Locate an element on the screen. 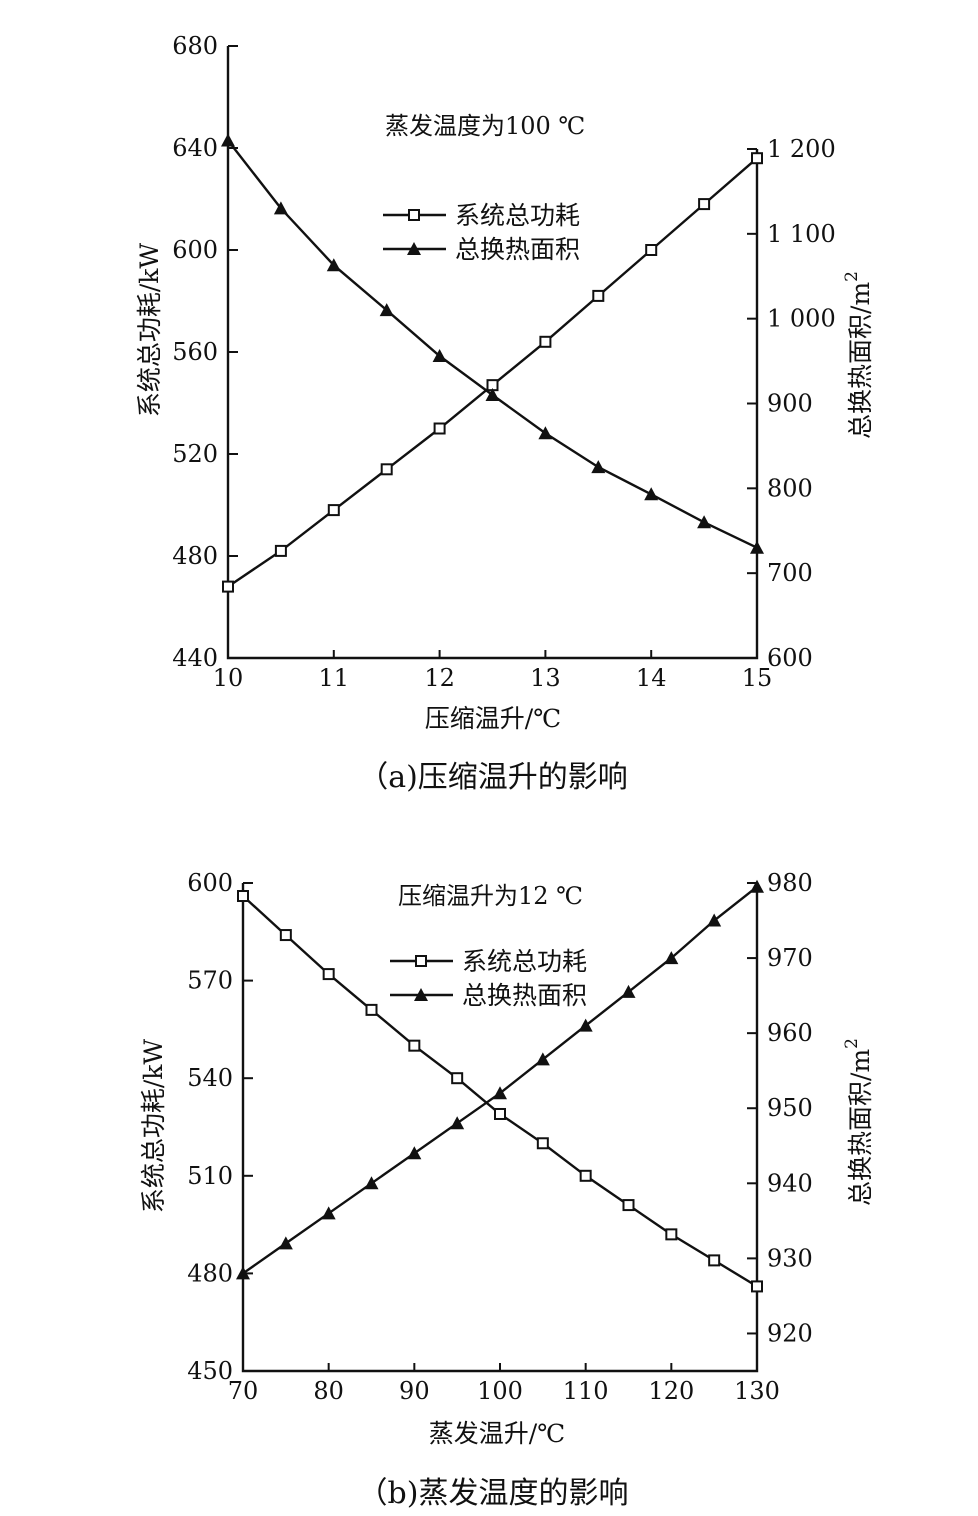 The height and width of the screenshot is (1516, 978). y-right-tick-label-a-4: 1 000 is located at coordinates (801, 319).